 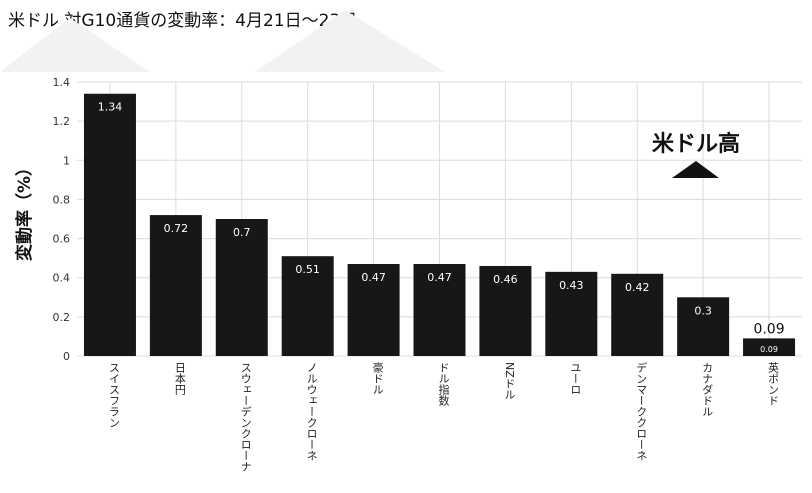 What do you see at coordinates (62, 199) in the screenshot?
I see `y-tick-label: 0.8` at bounding box center [62, 199].